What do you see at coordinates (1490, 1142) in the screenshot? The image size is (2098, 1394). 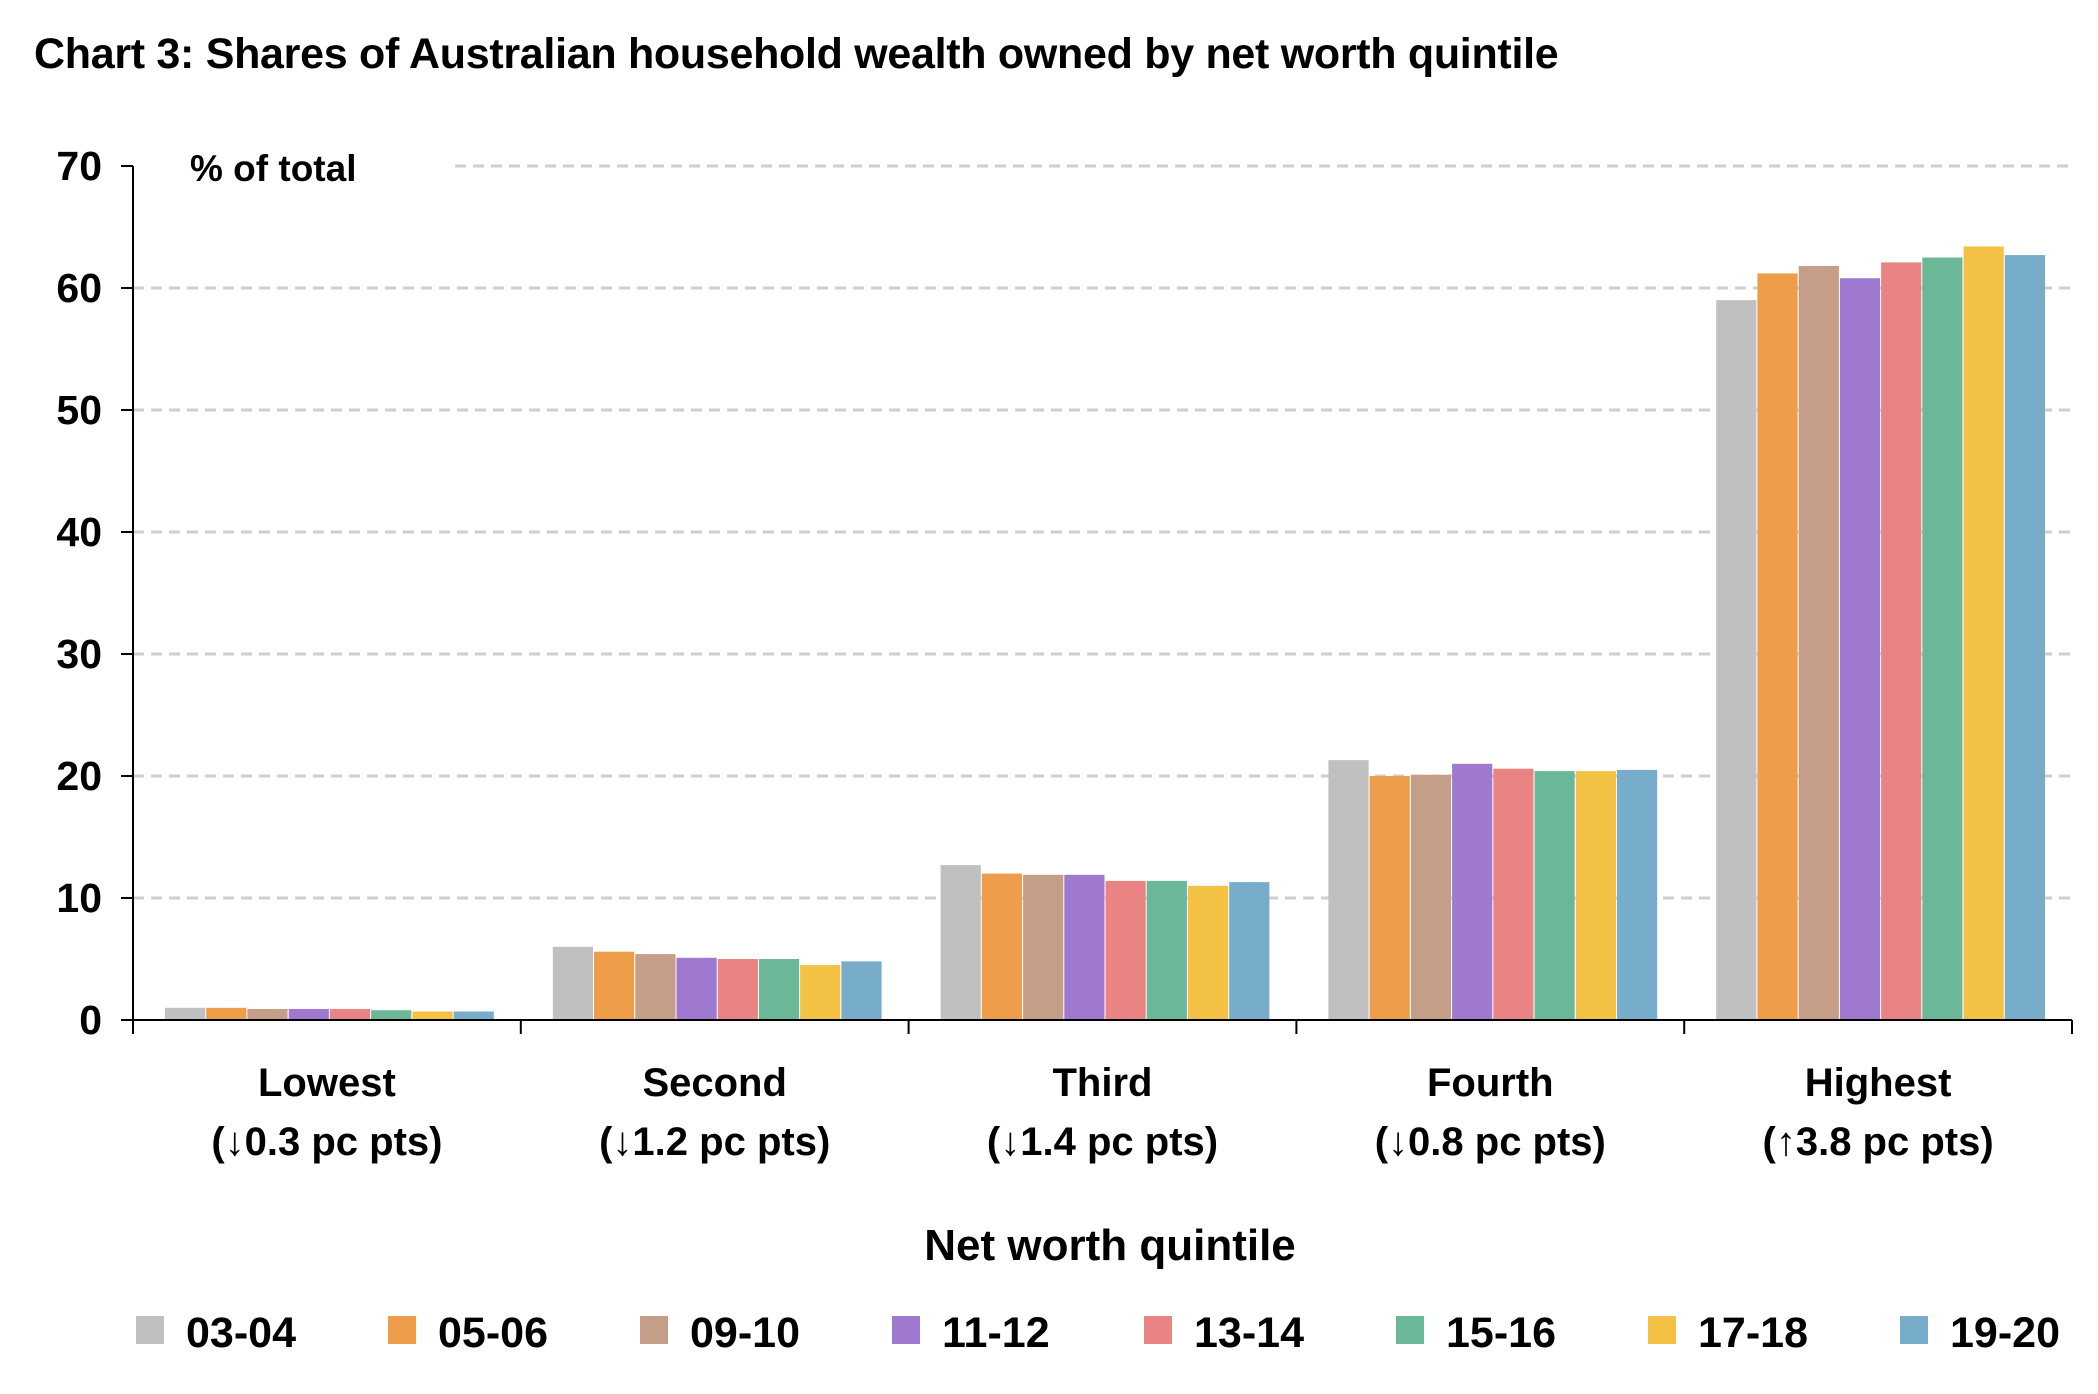 I see `x-tick-sublabel: (↓0.8 pc pts)` at bounding box center [1490, 1142].